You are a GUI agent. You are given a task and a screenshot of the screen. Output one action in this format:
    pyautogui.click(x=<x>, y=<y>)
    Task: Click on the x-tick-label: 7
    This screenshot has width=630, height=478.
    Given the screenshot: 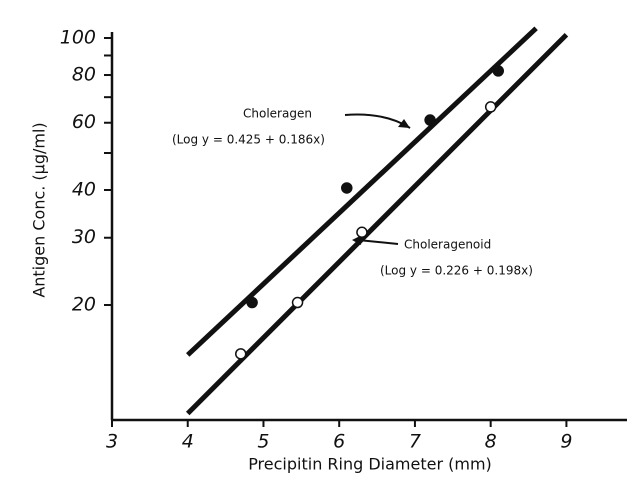 What is the action you would take?
    pyautogui.click(x=415, y=442)
    